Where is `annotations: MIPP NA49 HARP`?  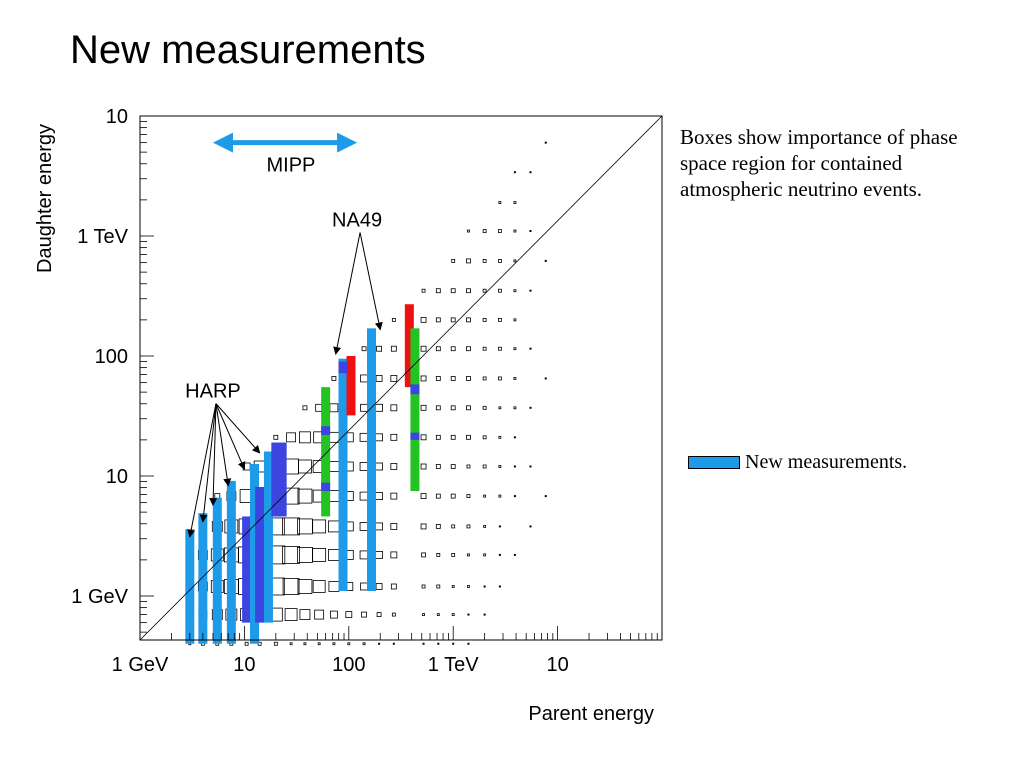 annotations: MIPP NA49 HARP is located at coordinates (284, 335).